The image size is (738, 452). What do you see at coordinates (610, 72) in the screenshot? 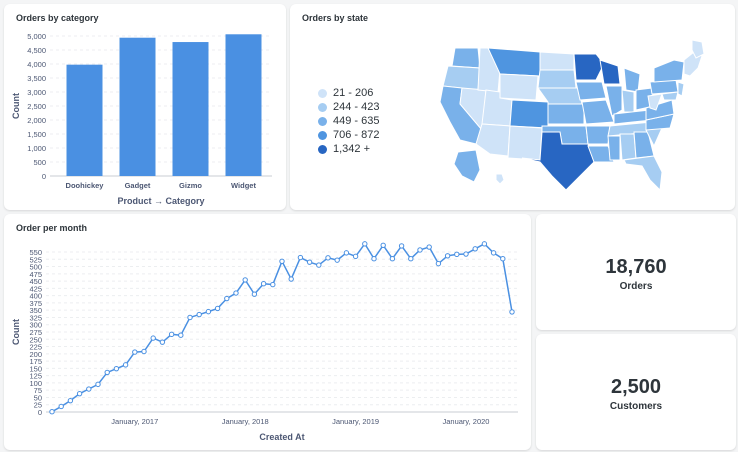
I see `state-wi` at bounding box center [610, 72].